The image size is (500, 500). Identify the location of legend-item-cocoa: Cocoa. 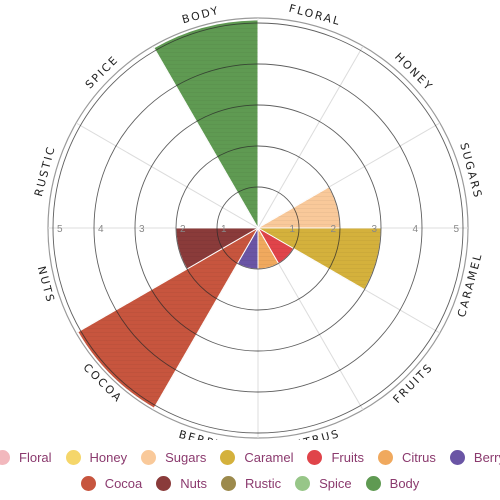
(111, 483).